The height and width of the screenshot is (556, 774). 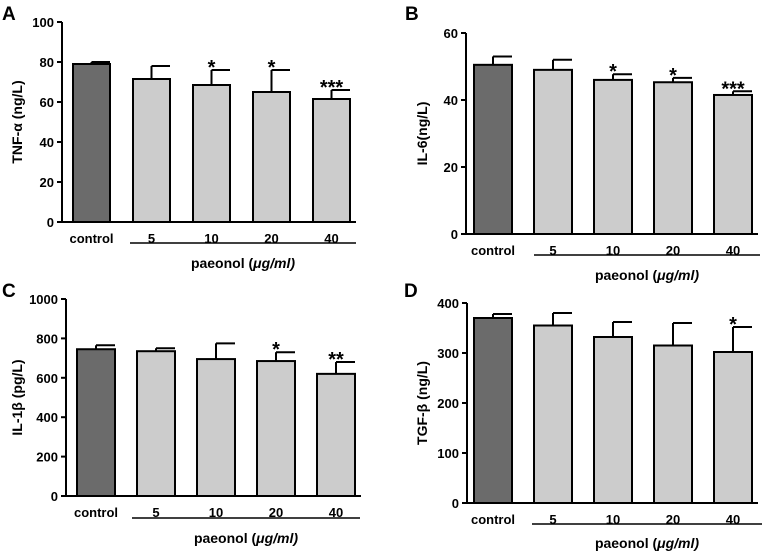 What do you see at coordinates (422, 403) in the screenshot?
I see `y-axis-label: TGF-β (ng/L)` at bounding box center [422, 403].